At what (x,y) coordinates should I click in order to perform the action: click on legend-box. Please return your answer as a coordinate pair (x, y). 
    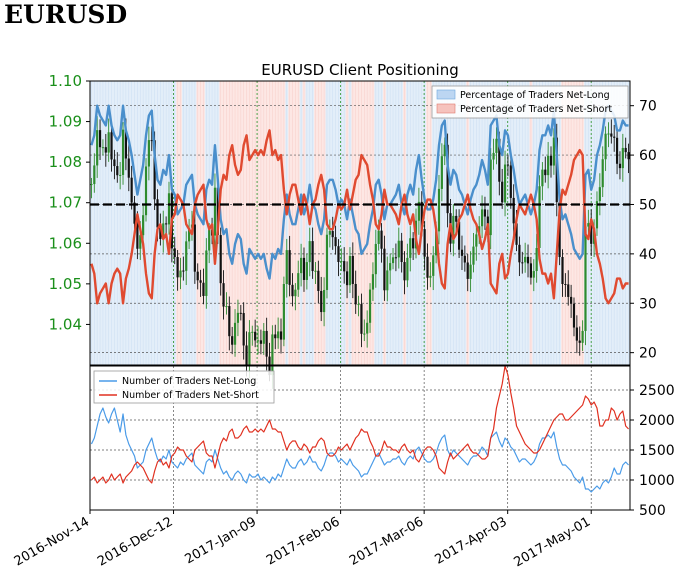
    Looking at the image, I should click on (530, 102).